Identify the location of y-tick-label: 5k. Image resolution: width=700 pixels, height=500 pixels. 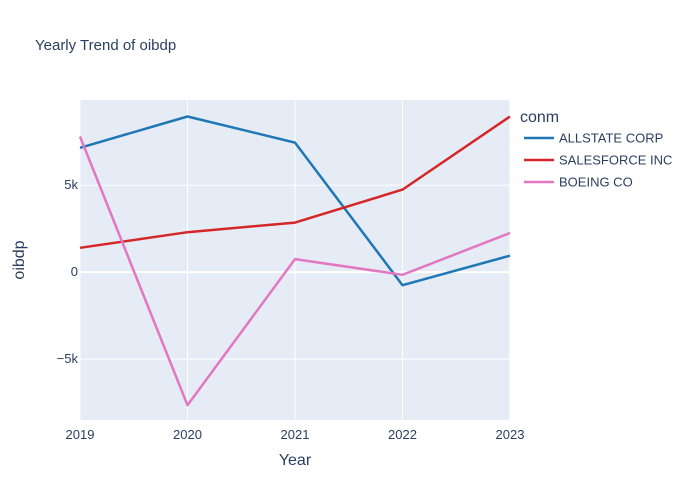
(71, 184).